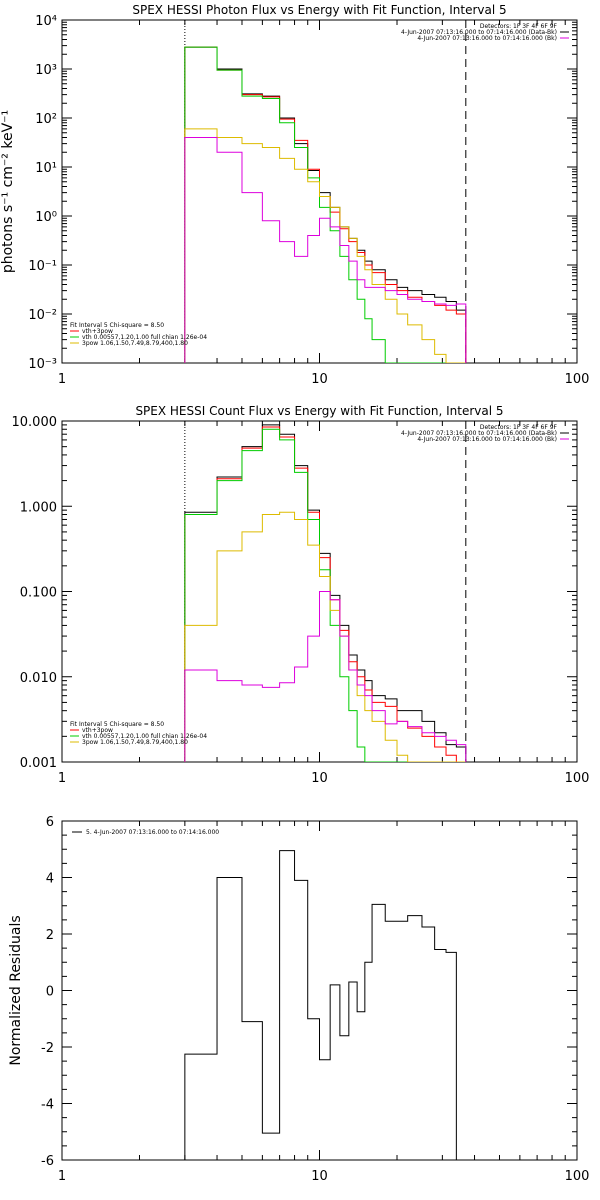 Image resolution: width=600 pixels, height=1200 pixels. I want to click on y-tick-label: 10³, so click(46, 70).